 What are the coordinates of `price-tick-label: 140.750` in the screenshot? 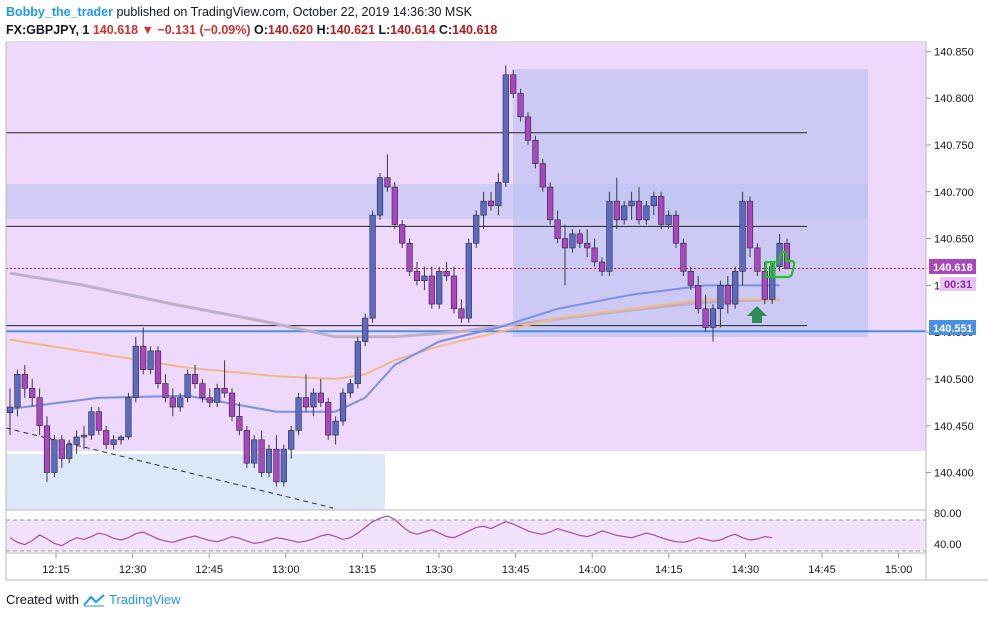 It's located at (954, 146).